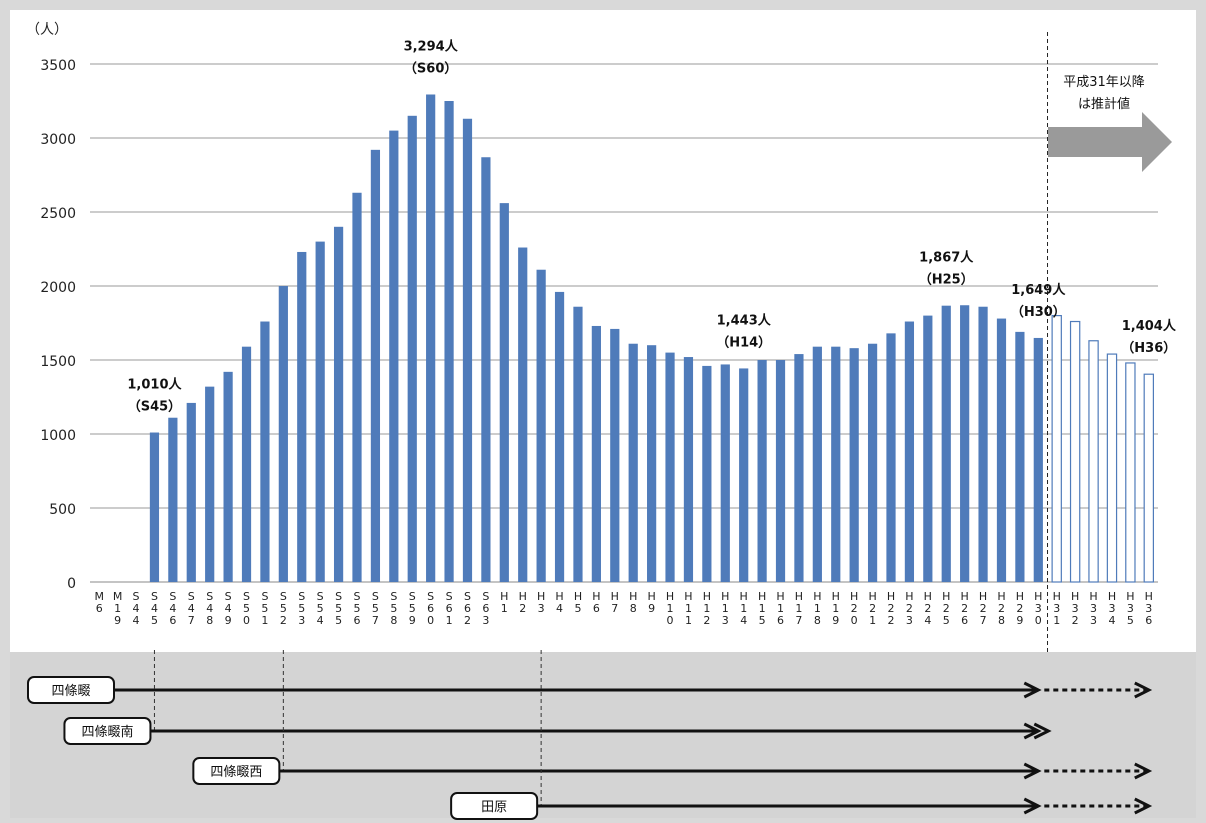  Describe the element at coordinates (1149, 326) in the screenshot. I see `data-label-value: 1,404人` at that location.